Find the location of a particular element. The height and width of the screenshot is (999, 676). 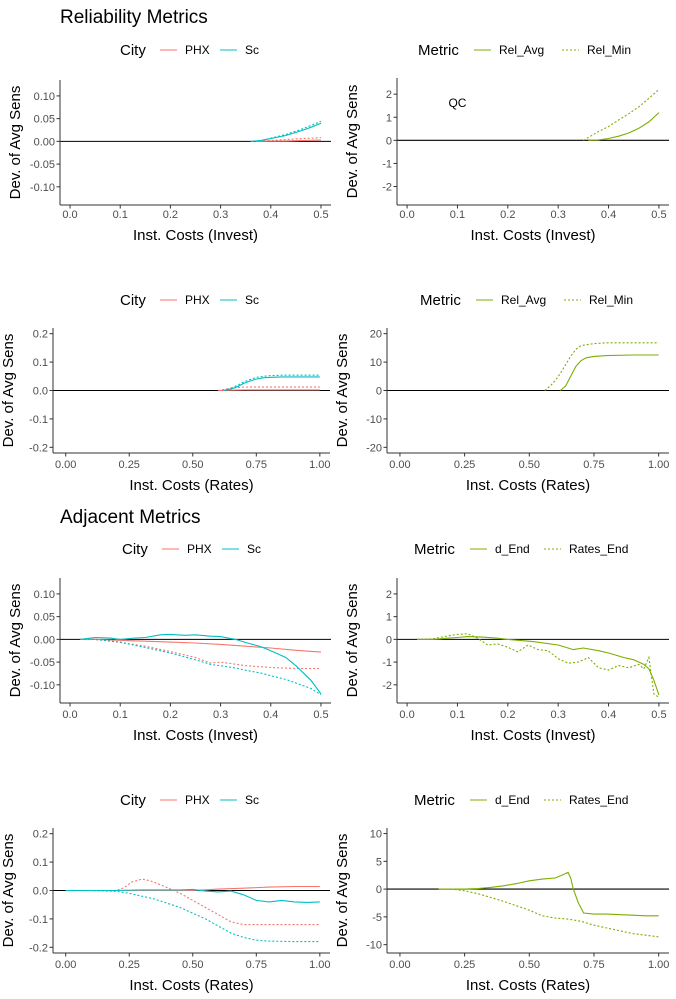

y-tick-label: 0.2 is located at coordinates (40, 835).